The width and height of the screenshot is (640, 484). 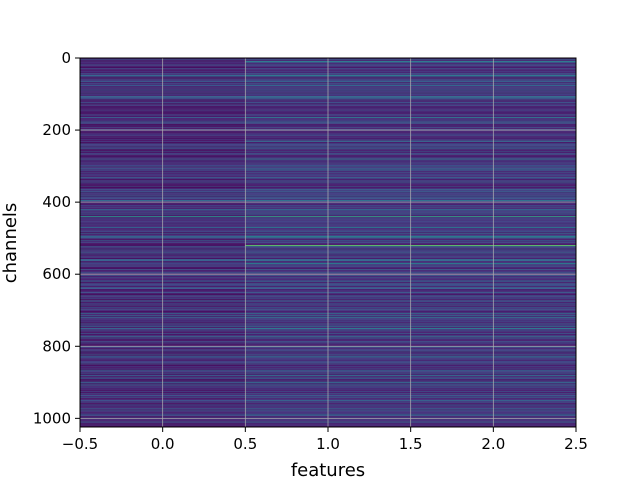 I want to click on x-tick-label: −0.5, so click(x=80, y=444).